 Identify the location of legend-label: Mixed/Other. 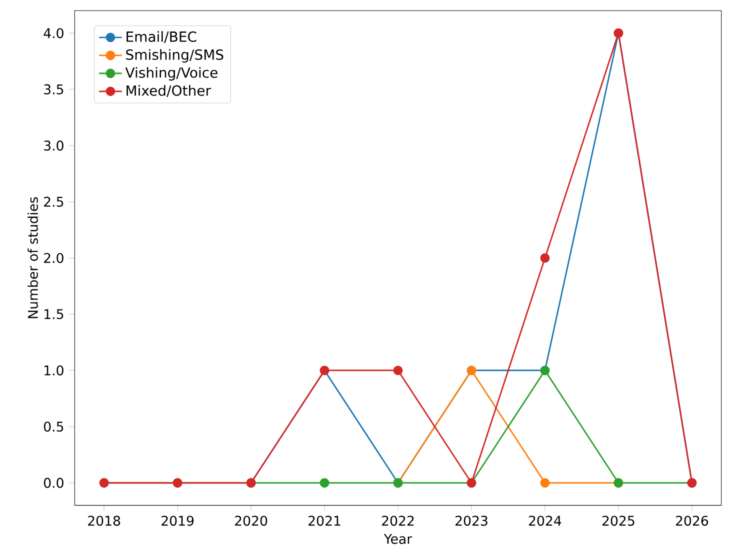
(169, 90).